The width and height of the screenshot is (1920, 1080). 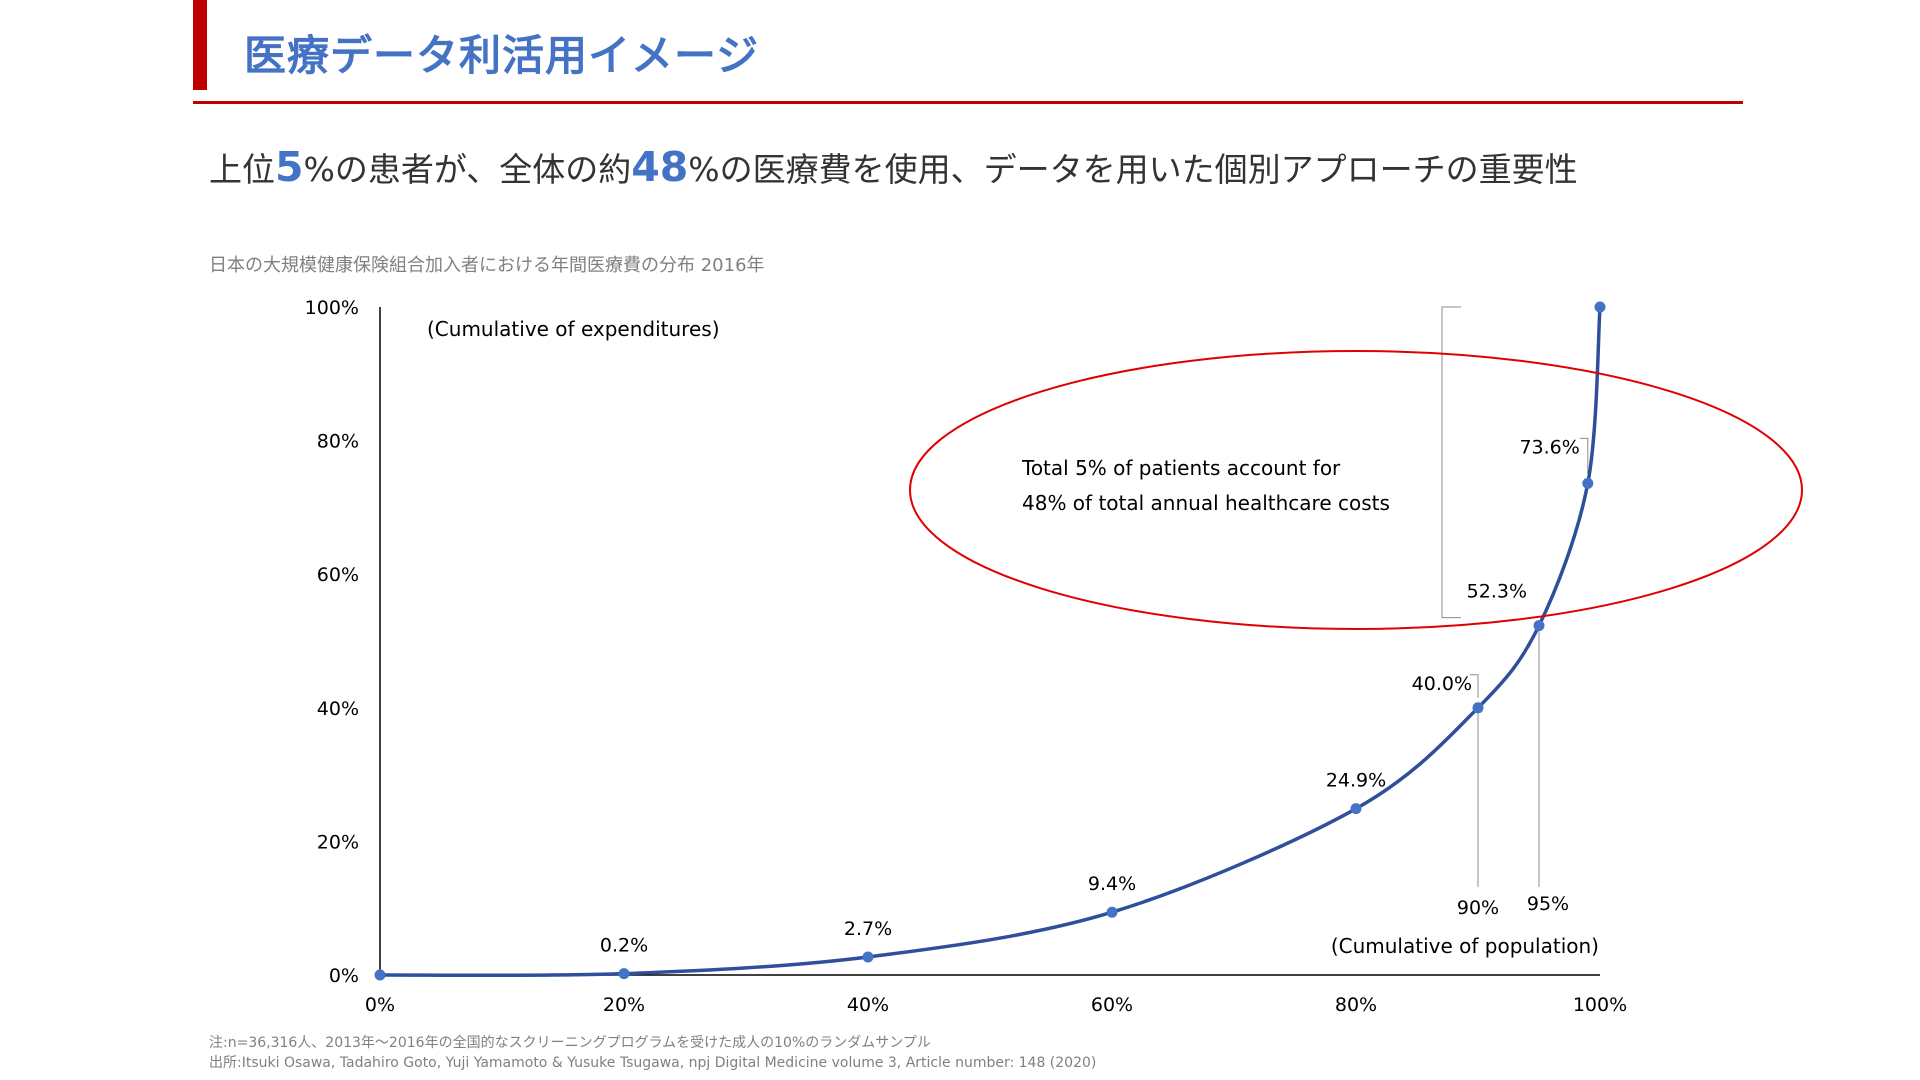 What do you see at coordinates (1112, 1005) in the screenshot?
I see `x-tick-label: 60%` at bounding box center [1112, 1005].